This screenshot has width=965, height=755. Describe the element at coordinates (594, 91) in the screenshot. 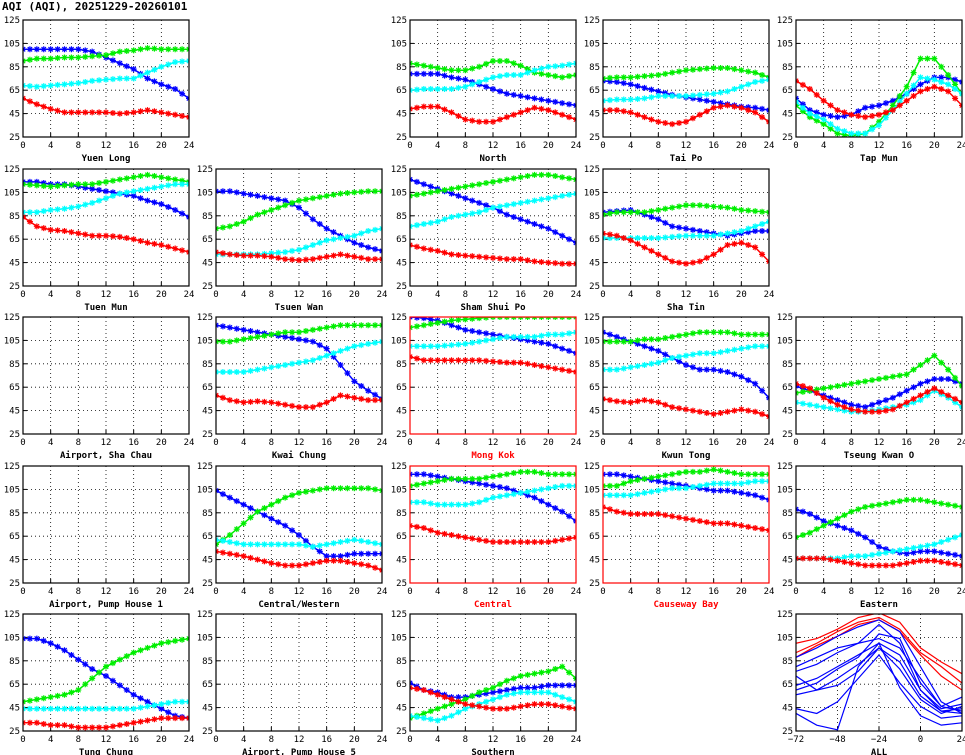

I see `y-tick-label: 65` at that location.